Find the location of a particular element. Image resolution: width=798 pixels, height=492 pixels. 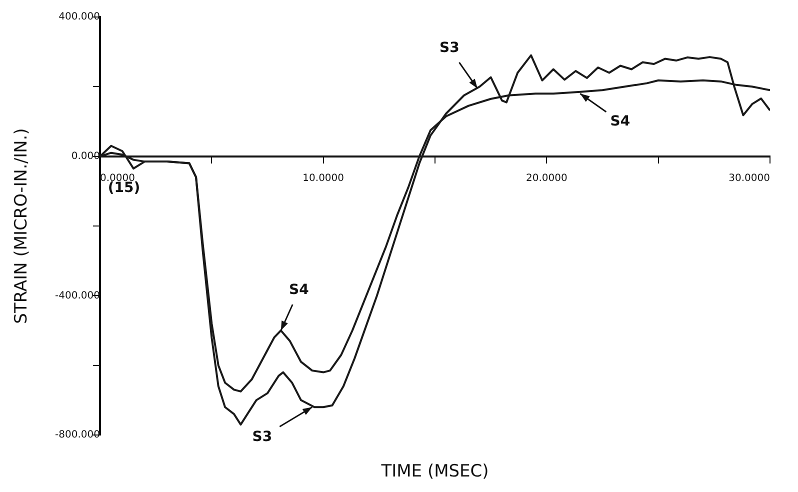

x-axis-title: TIME (MSEC) is located at coordinates (434, 471).